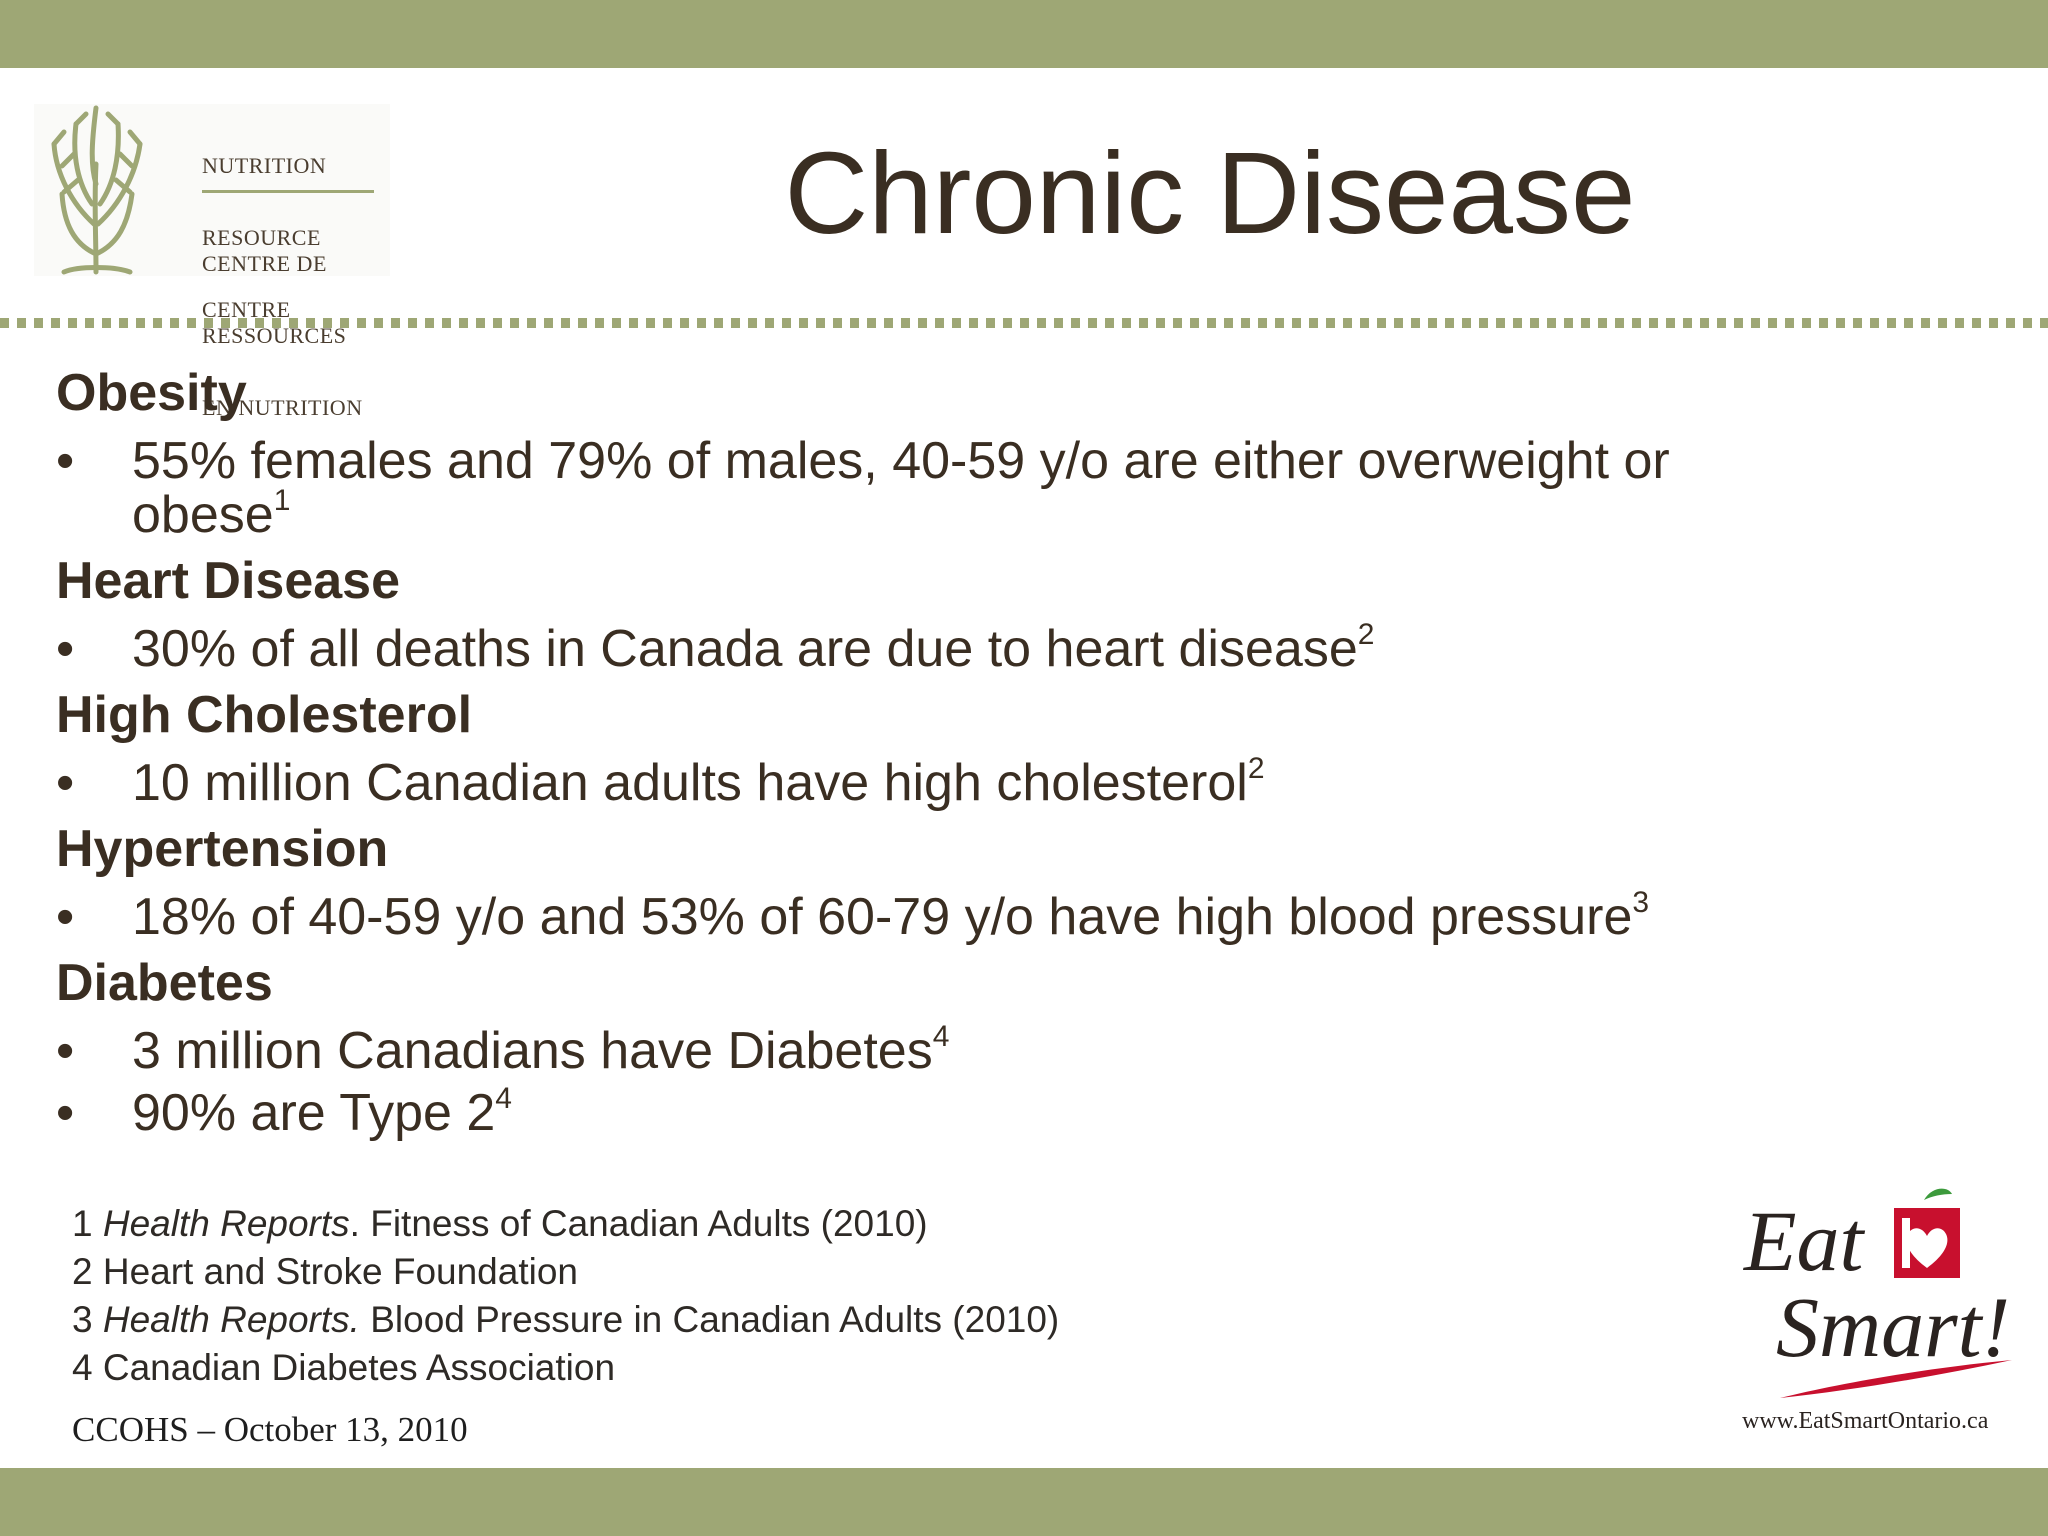 The height and width of the screenshot is (1536, 2048). Describe the element at coordinates (1024, 34) in the screenshot. I see `top-band` at that location.